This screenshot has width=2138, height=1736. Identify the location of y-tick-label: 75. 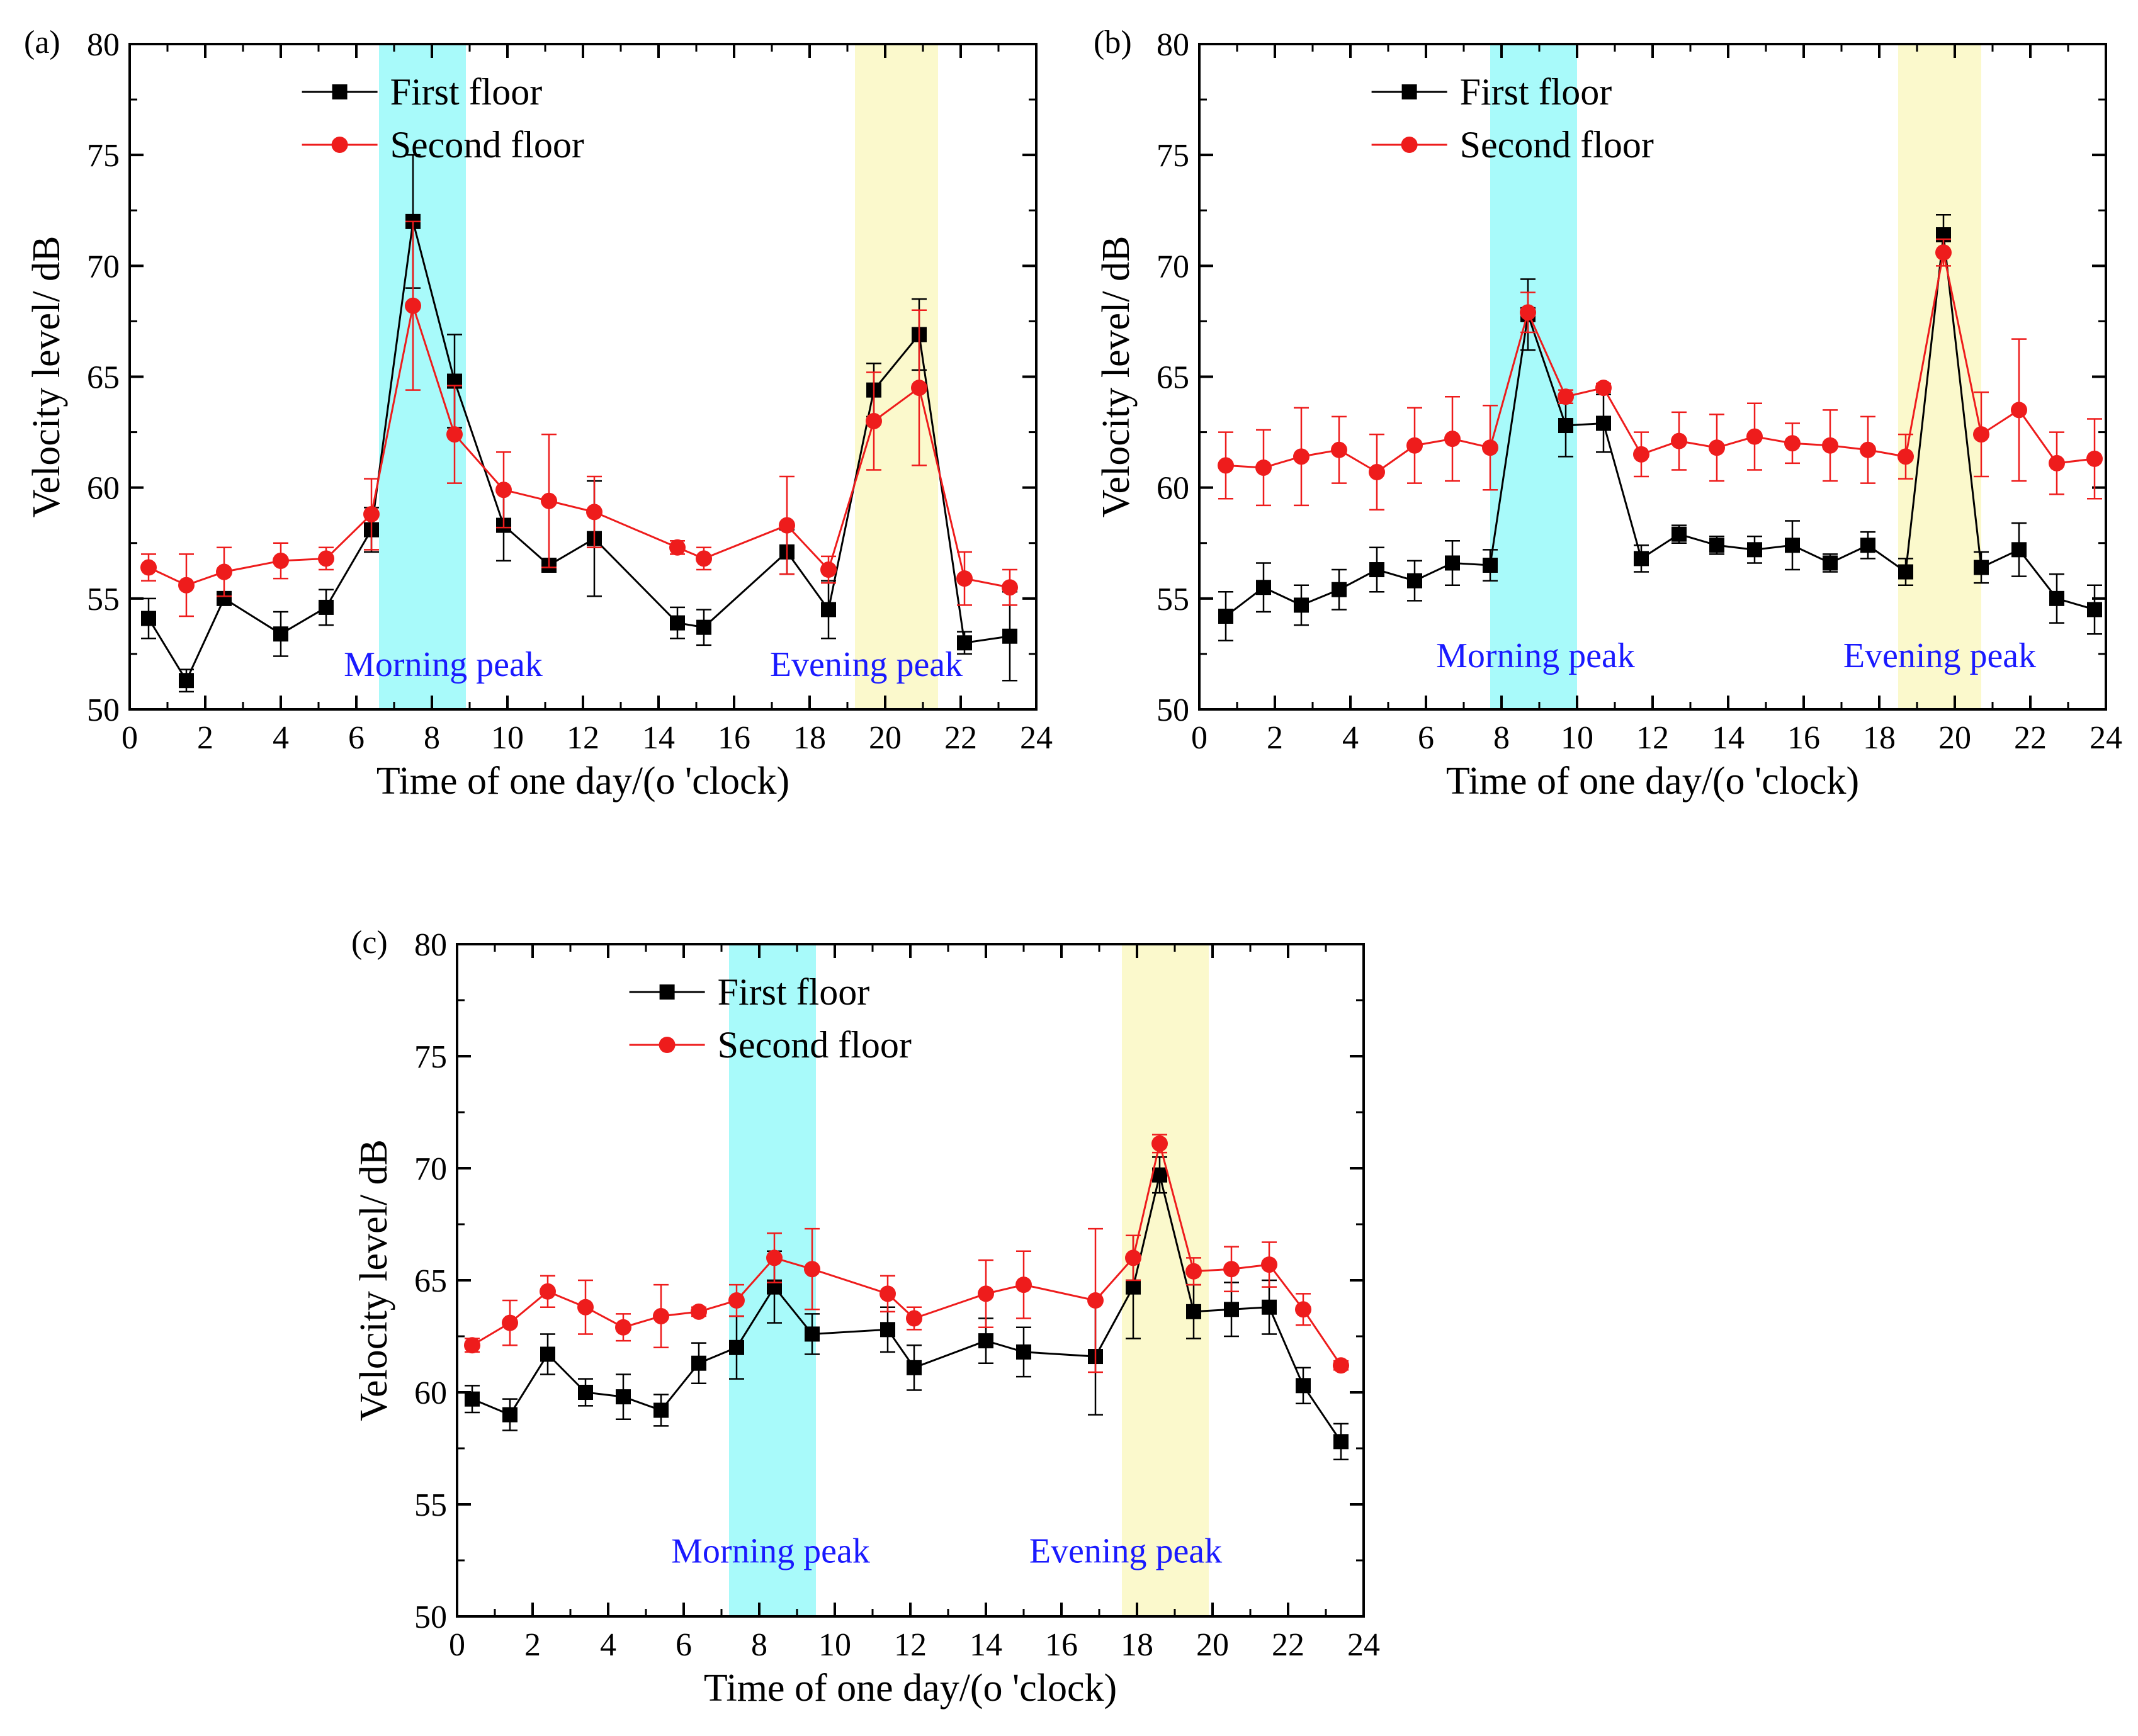
(431, 1057).